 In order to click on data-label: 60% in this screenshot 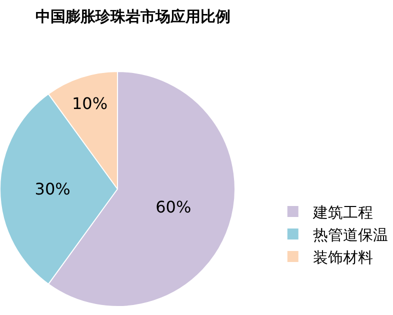, I will do `click(174, 207)`.